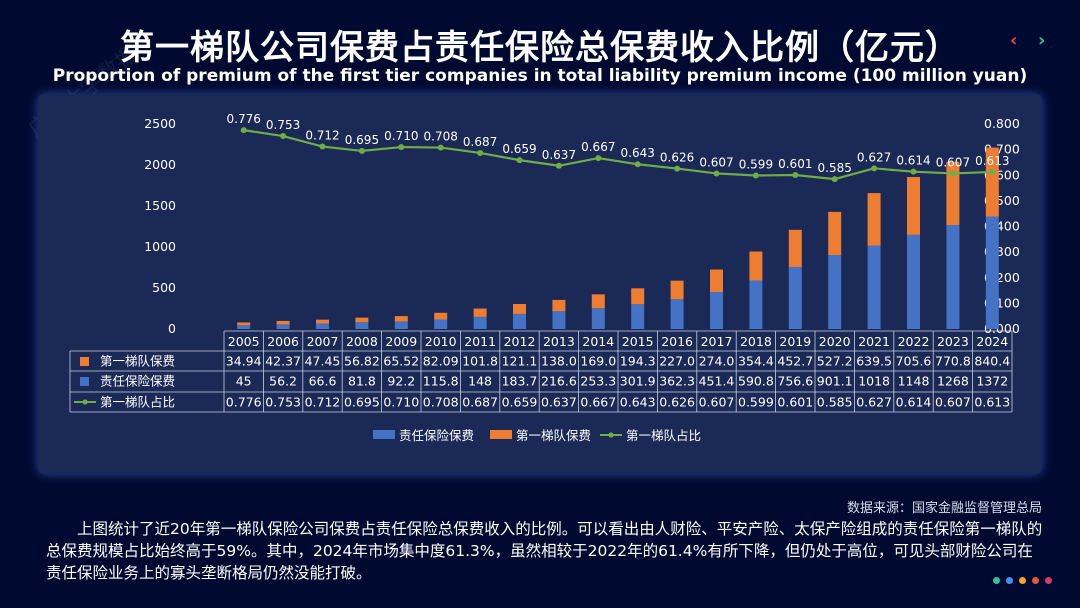  I want to click on ratio-data-label: 0.601, so click(795, 164).